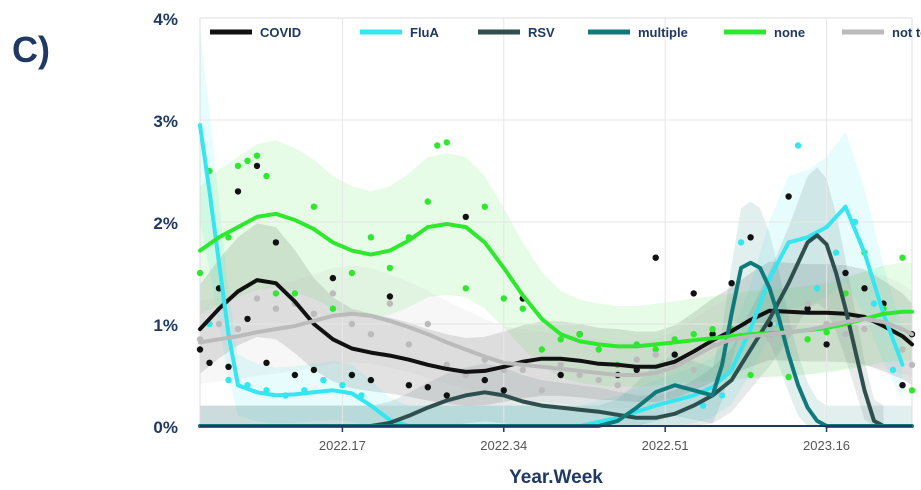 This screenshot has height=490, width=921. Describe the element at coordinates (424, 32) in the screenshot. I see `legend-label-flua: FluA` at that location.